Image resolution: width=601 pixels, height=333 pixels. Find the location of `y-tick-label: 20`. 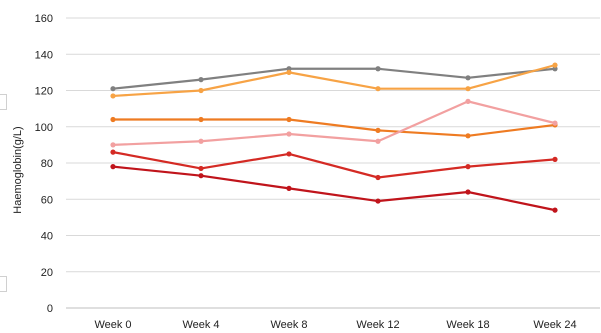

y-tick-label: 20 is located at coordinates (47, 273).